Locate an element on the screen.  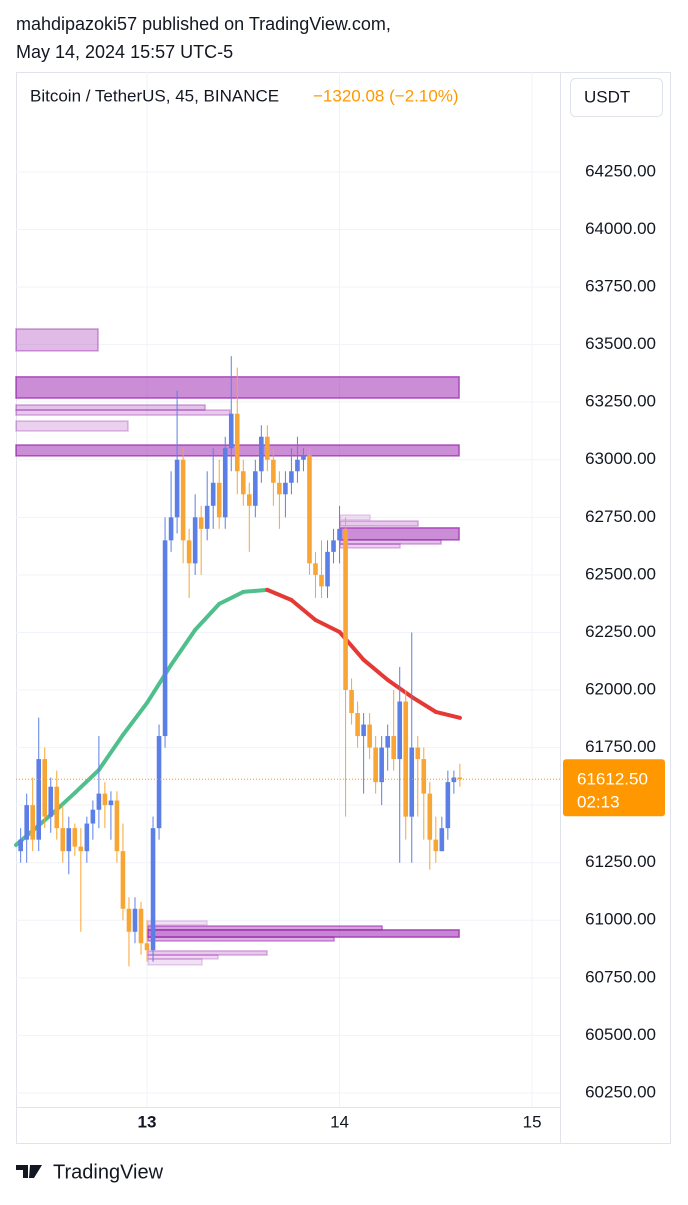
y-tick-label: 61000.00 is located at coordinates (620, 919).